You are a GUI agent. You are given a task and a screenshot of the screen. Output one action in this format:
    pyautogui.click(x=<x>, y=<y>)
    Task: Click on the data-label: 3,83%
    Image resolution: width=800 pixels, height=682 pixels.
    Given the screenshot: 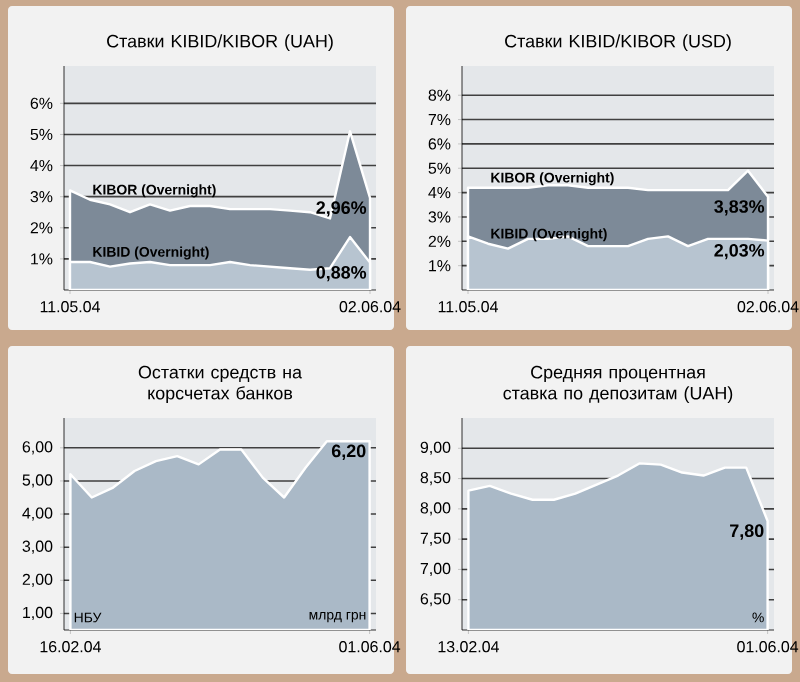 What is the action you would take?
    pyautogui.click(x=739, y=208)
    